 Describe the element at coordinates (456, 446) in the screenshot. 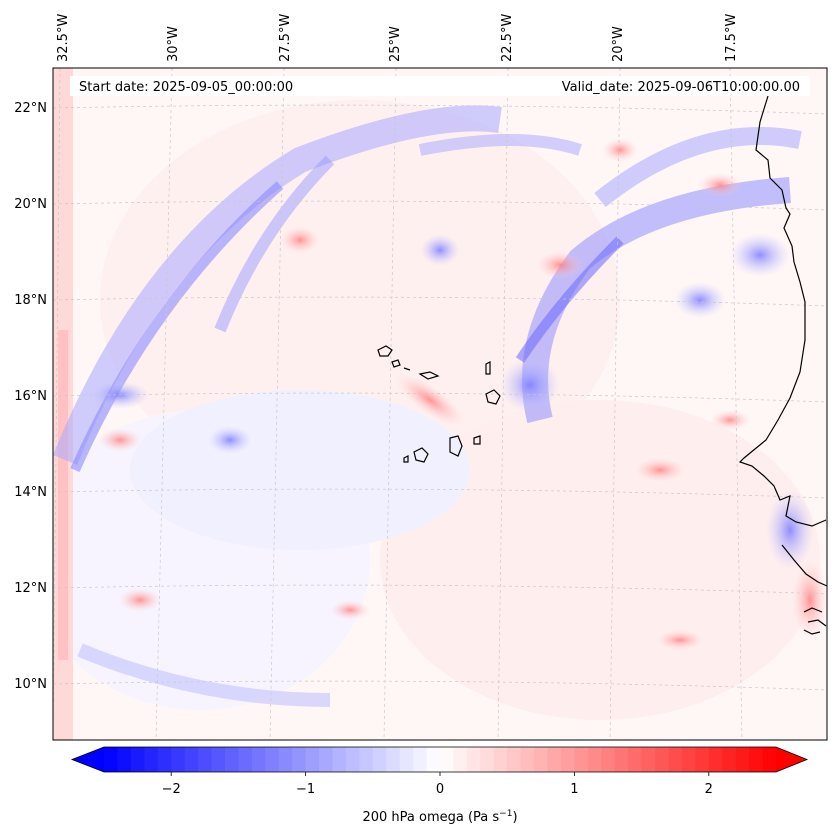

I see `island-santiago` at that location.